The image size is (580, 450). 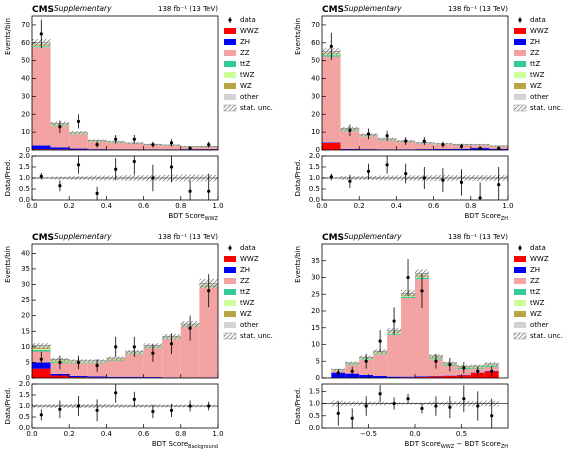 What do you see at coordinates (470, 206) in the screenshot?
I see `x-tick-label: 0.8` at bounding box center [470, 206].